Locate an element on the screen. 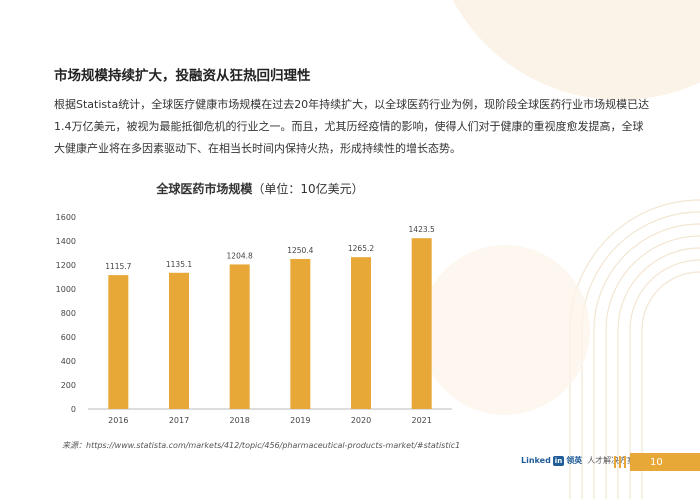  chart-title-row: 全球医药市场规模（单位：10亿美元） is located at coordinates (260, 188).